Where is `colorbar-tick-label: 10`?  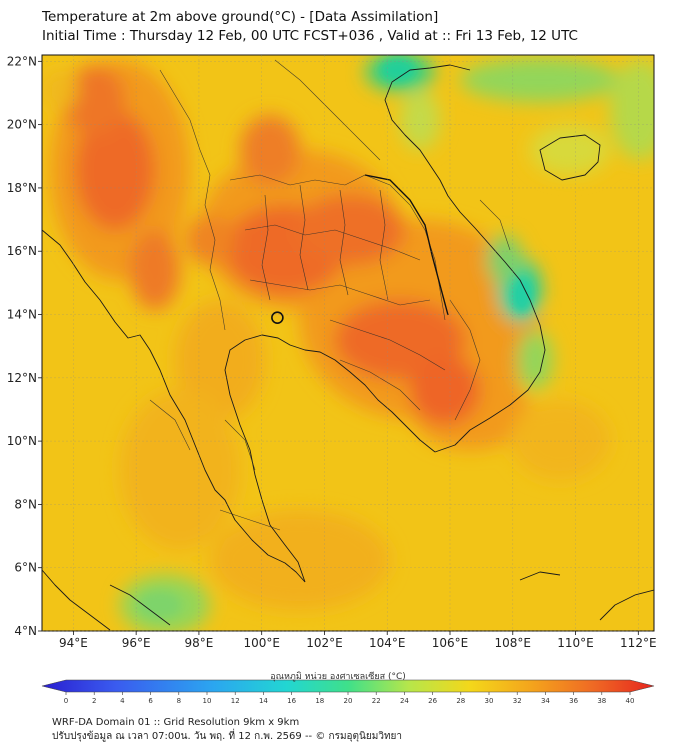
colorbar-tick-label: 10 is located at coordinates (207, 701).